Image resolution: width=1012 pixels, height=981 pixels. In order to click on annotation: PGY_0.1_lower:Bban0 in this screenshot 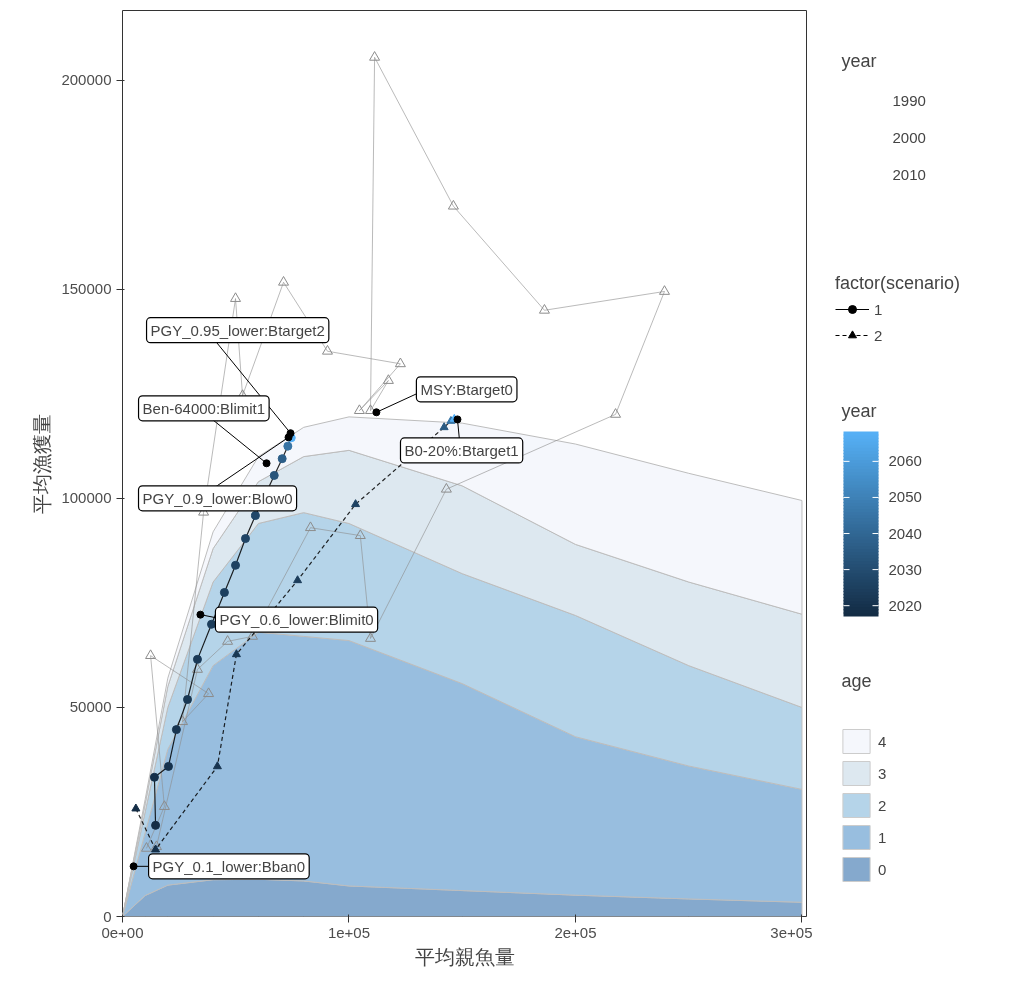, I will do `click(229, 866)`.